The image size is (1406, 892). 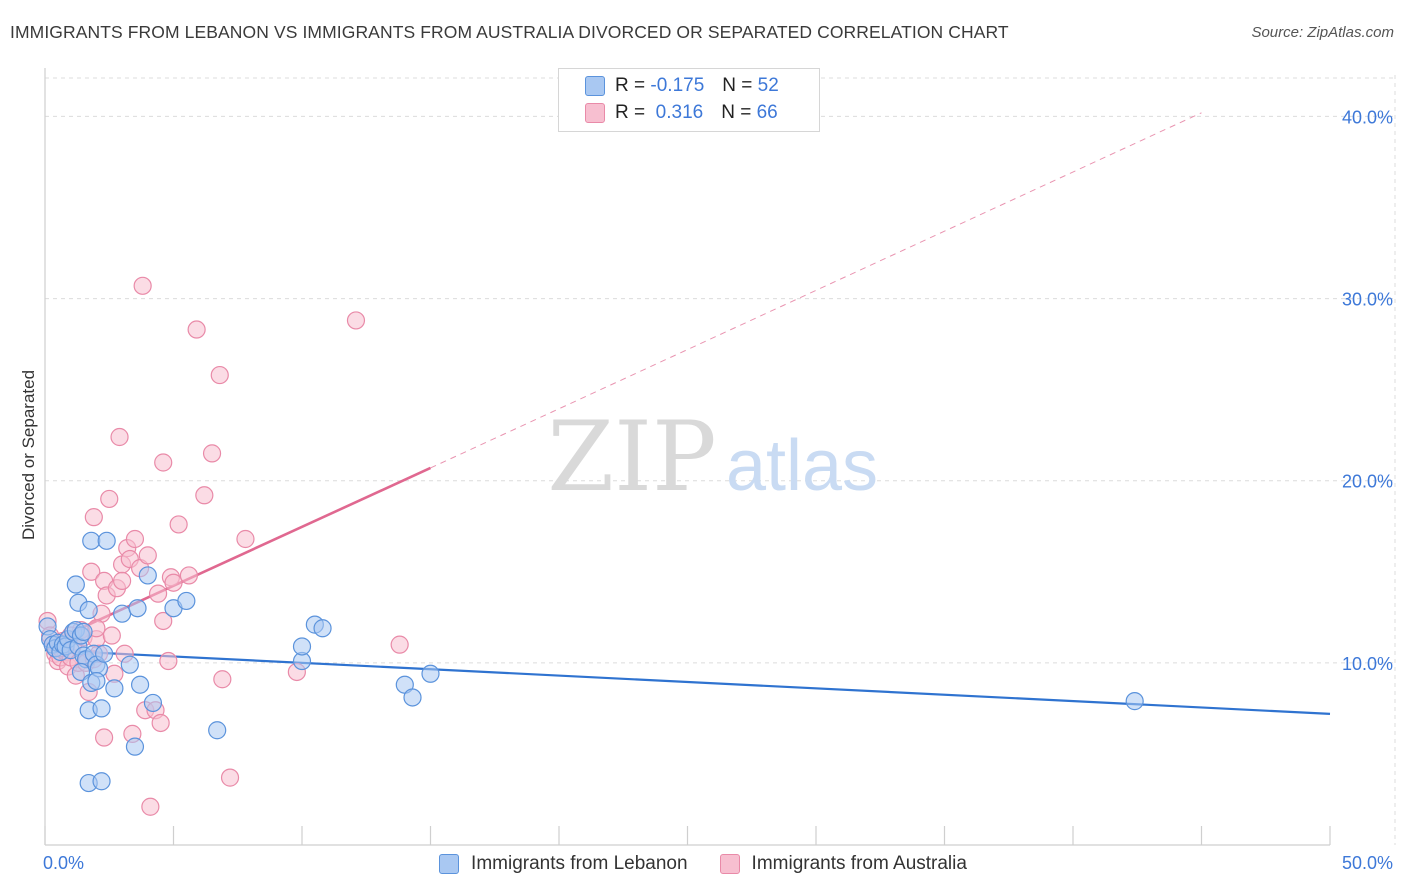 I want to click on watermark-atlas: atlas, so click(x=802, y=466).